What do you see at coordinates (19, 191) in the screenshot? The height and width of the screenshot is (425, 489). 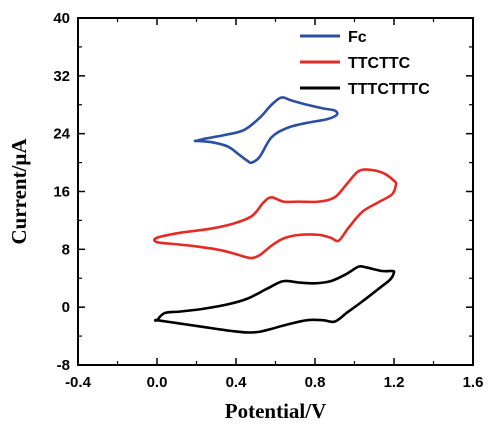 I see `y-axis-title: Current/μA` at bounding box center [19, 191].